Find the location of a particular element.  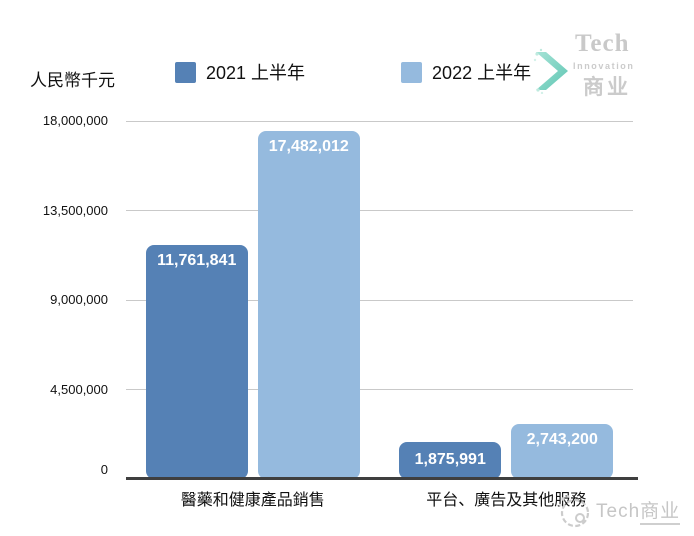

watermark-text: Tech商业 is located at coordinates (638, 510).